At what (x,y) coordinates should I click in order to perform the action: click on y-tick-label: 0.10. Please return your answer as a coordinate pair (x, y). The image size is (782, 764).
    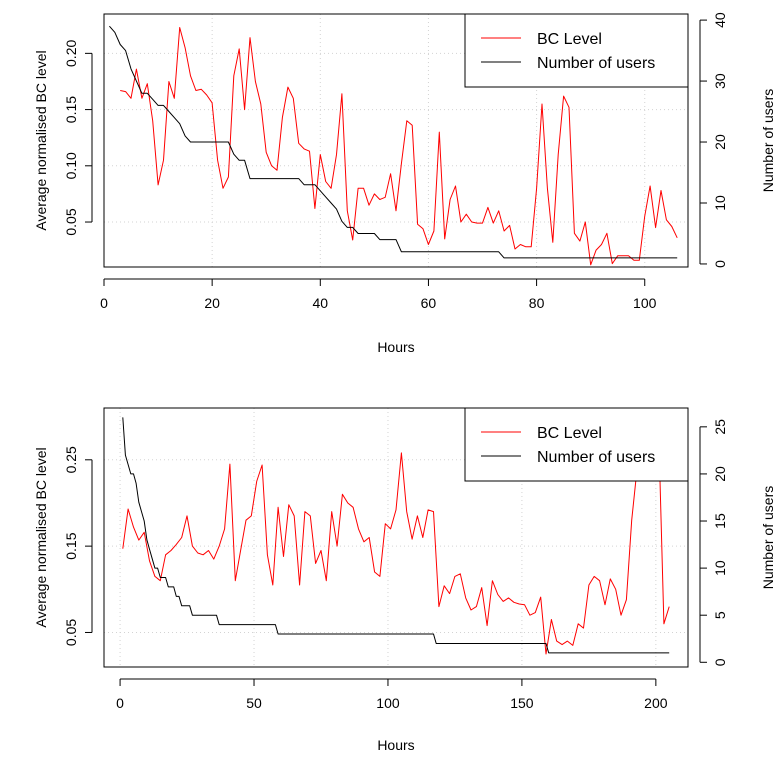
    Looking at the image, I should click on (71, 165).